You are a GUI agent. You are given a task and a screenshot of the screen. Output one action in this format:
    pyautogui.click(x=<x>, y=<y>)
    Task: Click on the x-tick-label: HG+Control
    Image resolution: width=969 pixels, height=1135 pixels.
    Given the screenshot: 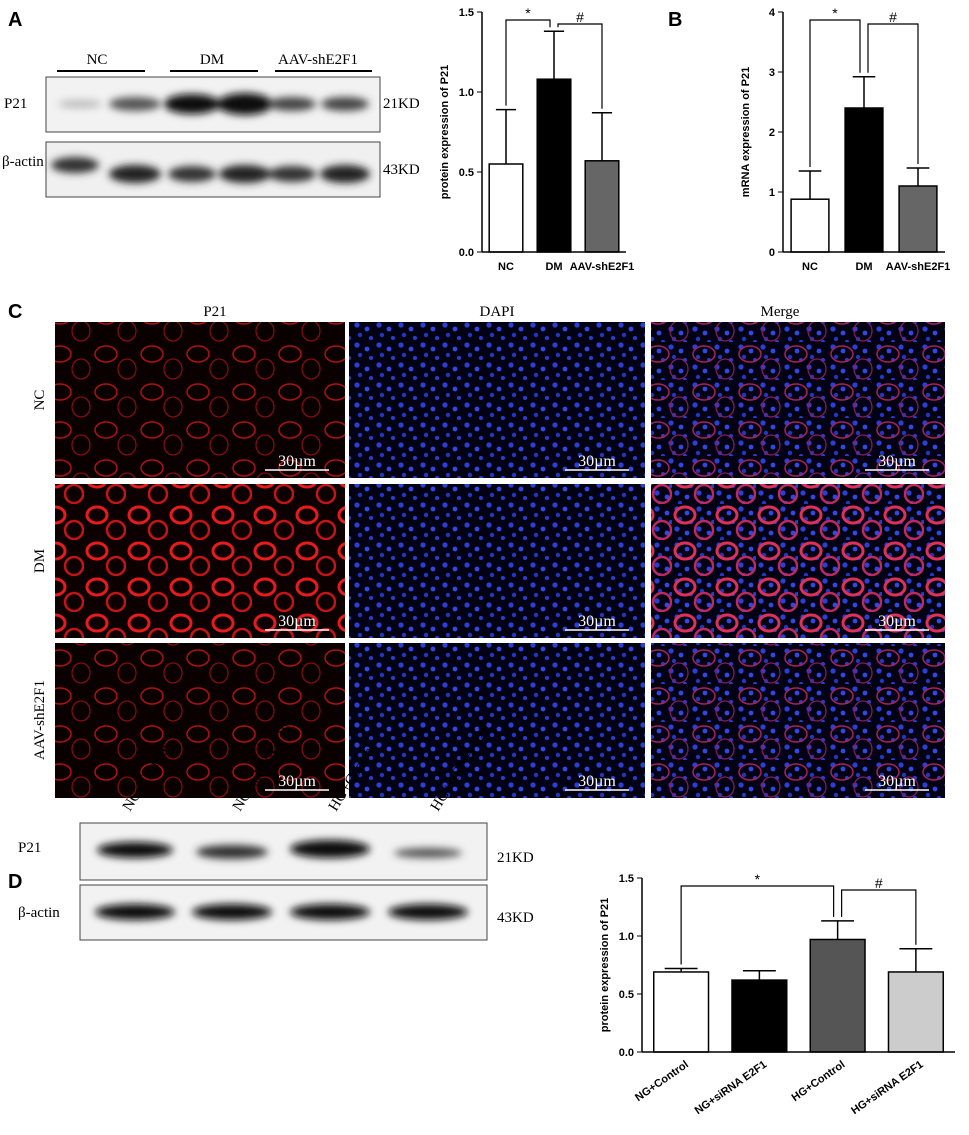 What is the action you would take?
    pyautogui.click(x=819, y=1081)
    